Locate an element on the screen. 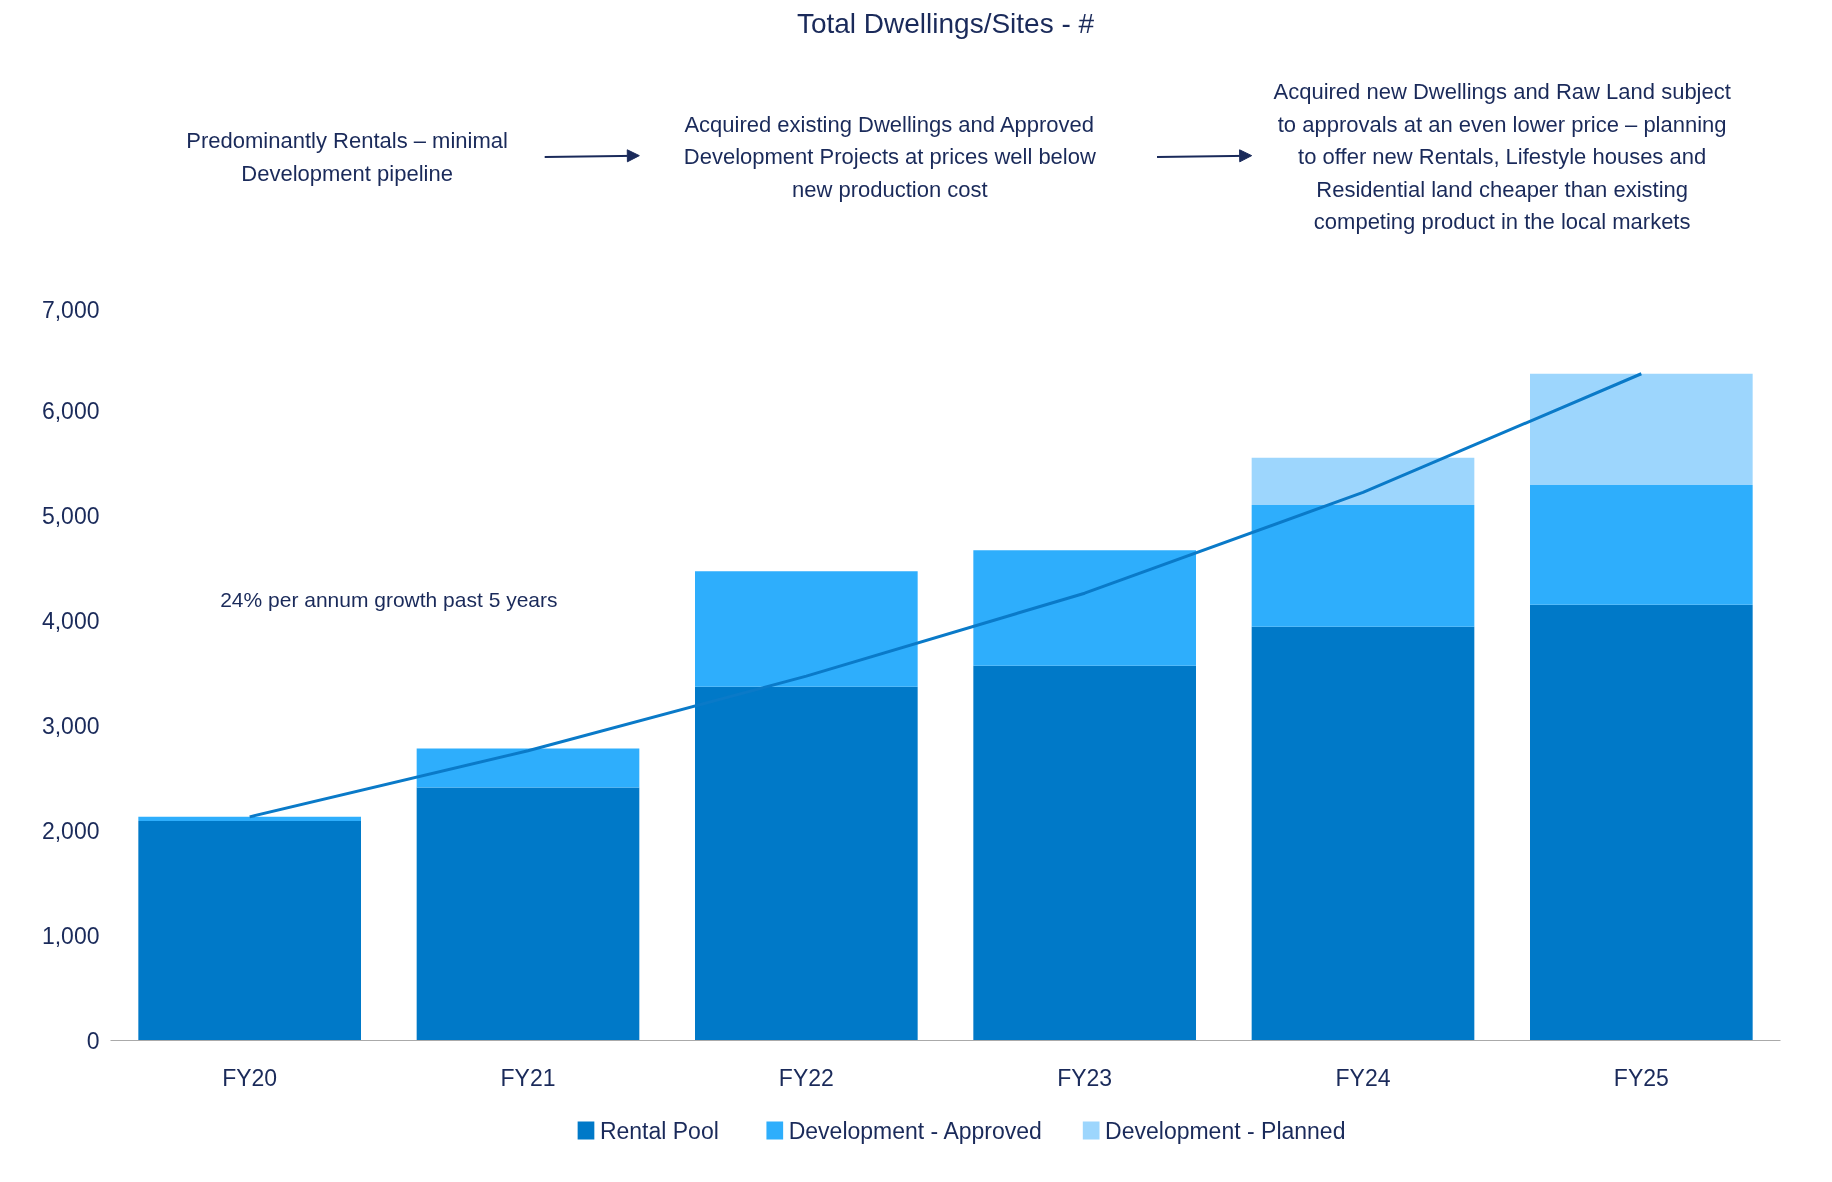 The image size is (1832, 1182). y-tick-label: 7,000 is located at coordinates (70, 309).